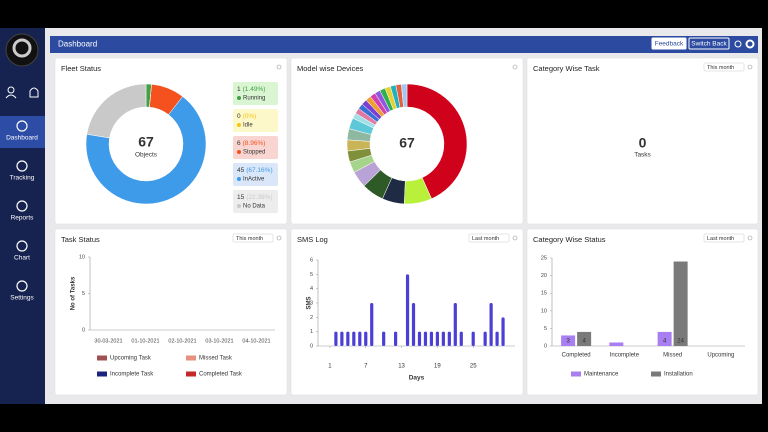  Describe the element at coordinates (34, 92) in the screenshot. I see `bell-icon` at that location.